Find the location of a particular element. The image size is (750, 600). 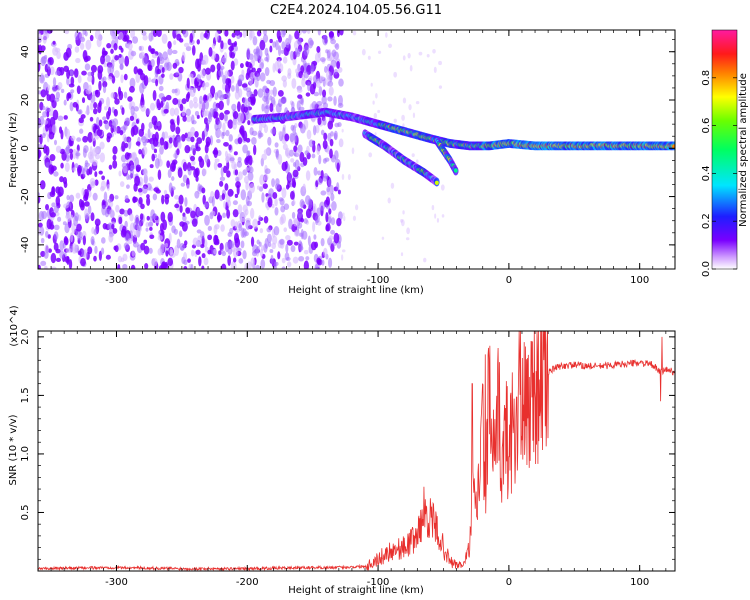

y-tick-label: 0 is located at coordinates (25, 148).